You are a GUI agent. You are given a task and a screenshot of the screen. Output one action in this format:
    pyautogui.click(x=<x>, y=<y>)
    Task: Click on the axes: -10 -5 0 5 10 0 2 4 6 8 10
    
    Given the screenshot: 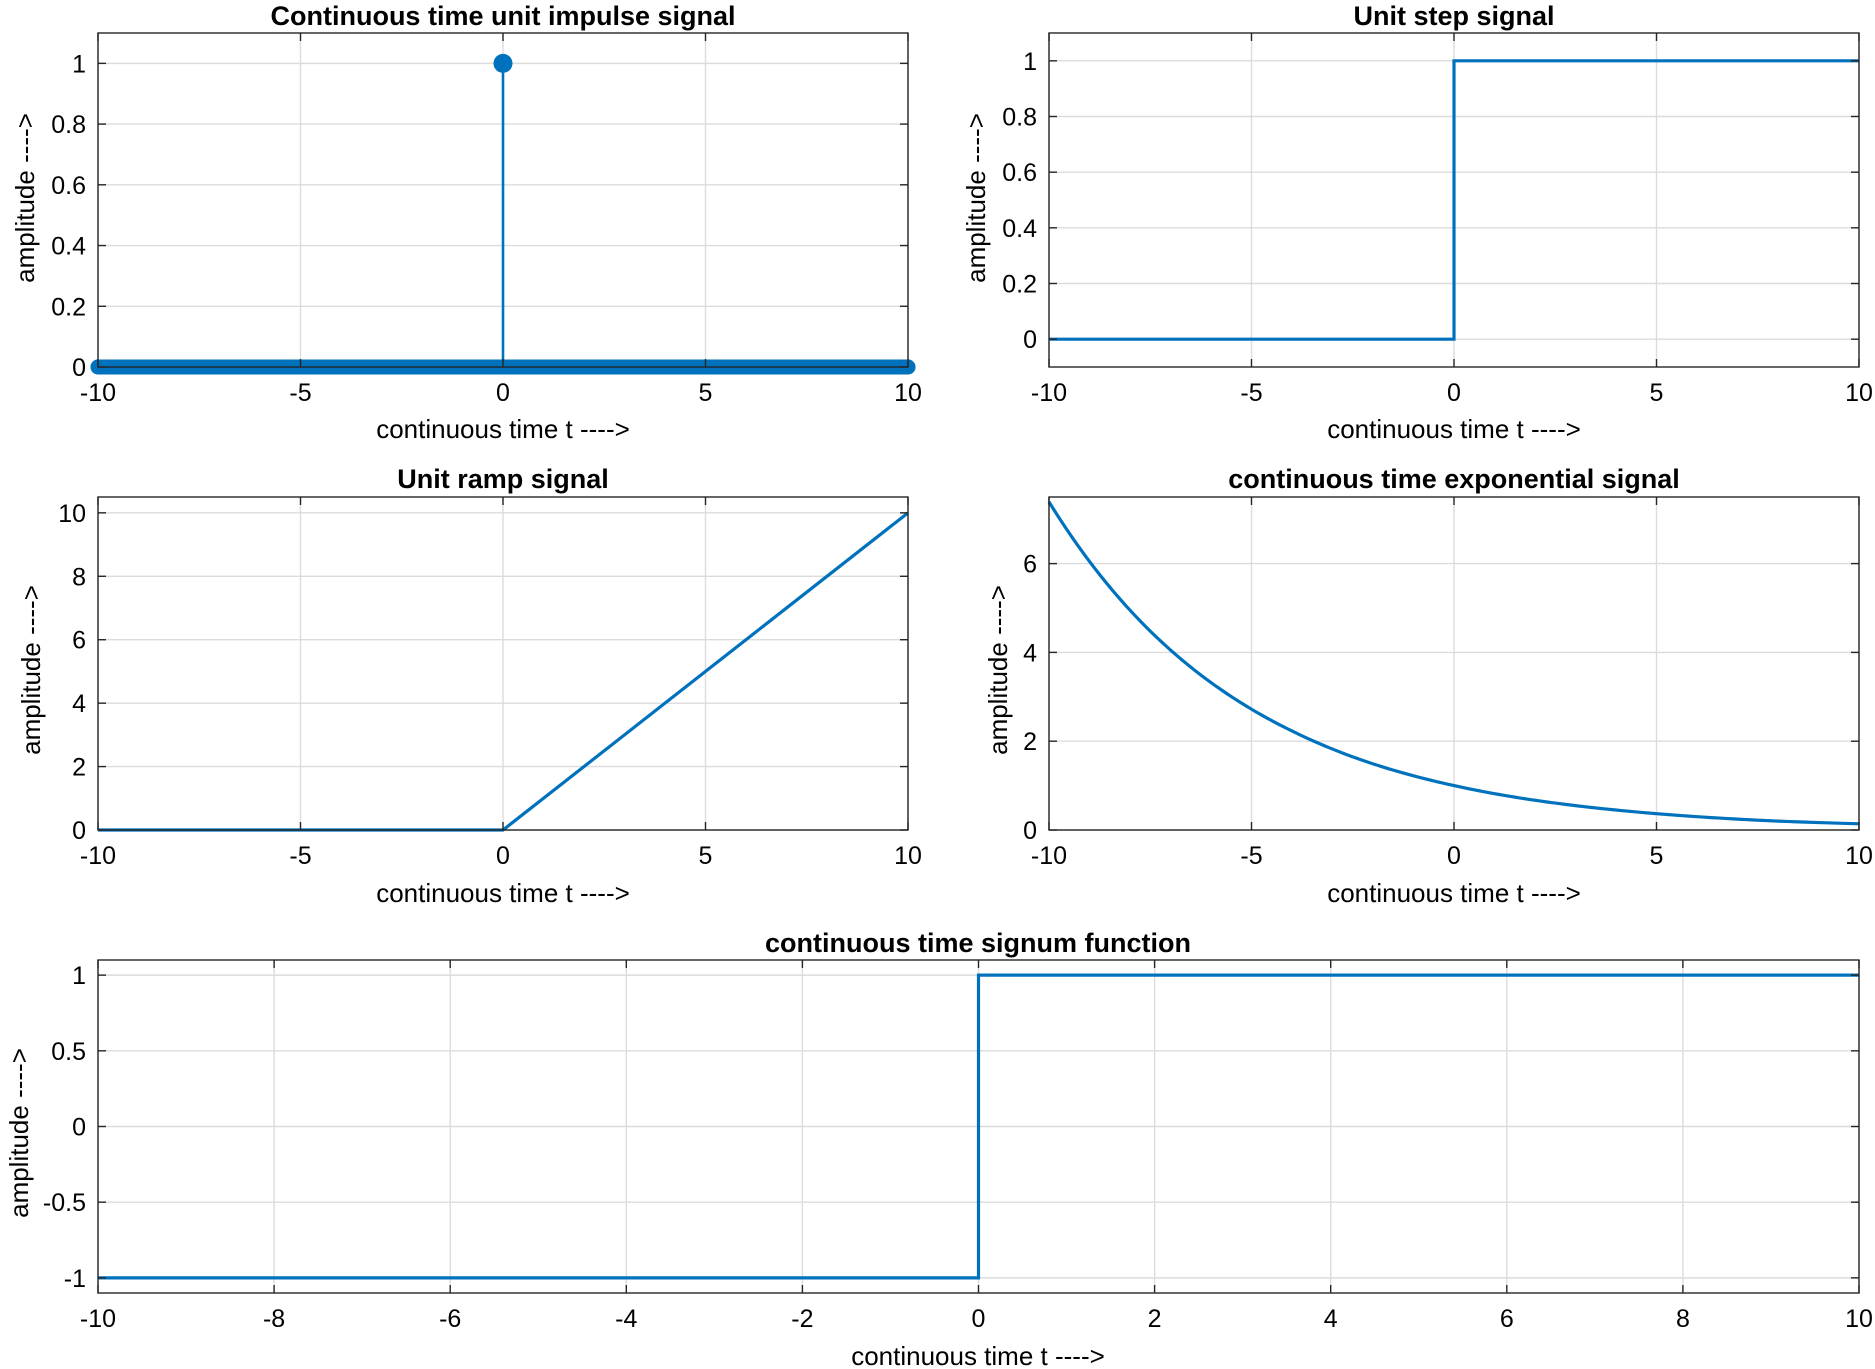 What is the action you would take?
    pyautogui.click(x=490, y=683)
    